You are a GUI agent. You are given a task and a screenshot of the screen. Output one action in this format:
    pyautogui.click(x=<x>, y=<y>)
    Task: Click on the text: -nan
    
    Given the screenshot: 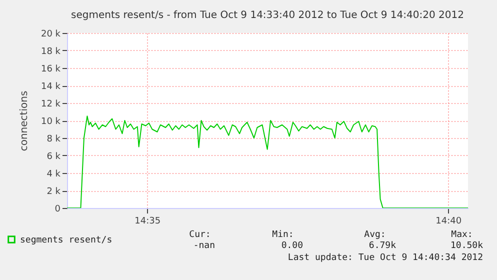 What is the action you would take?
    pyautogui.click(x=204, y=246)
    